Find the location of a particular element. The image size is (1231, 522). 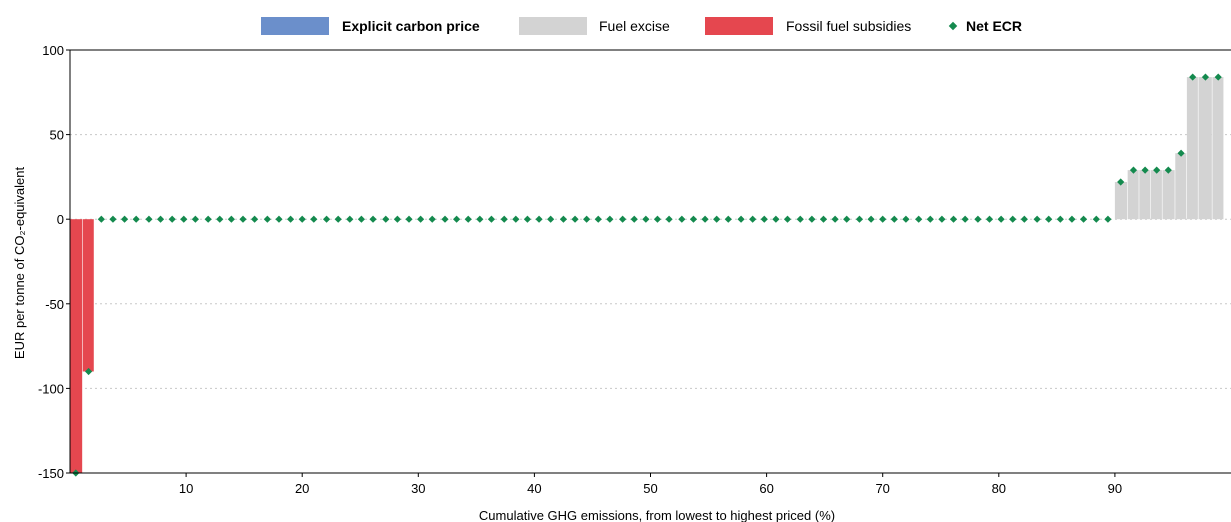

x-tick-label: 20 is located at coordinates (302, 488).